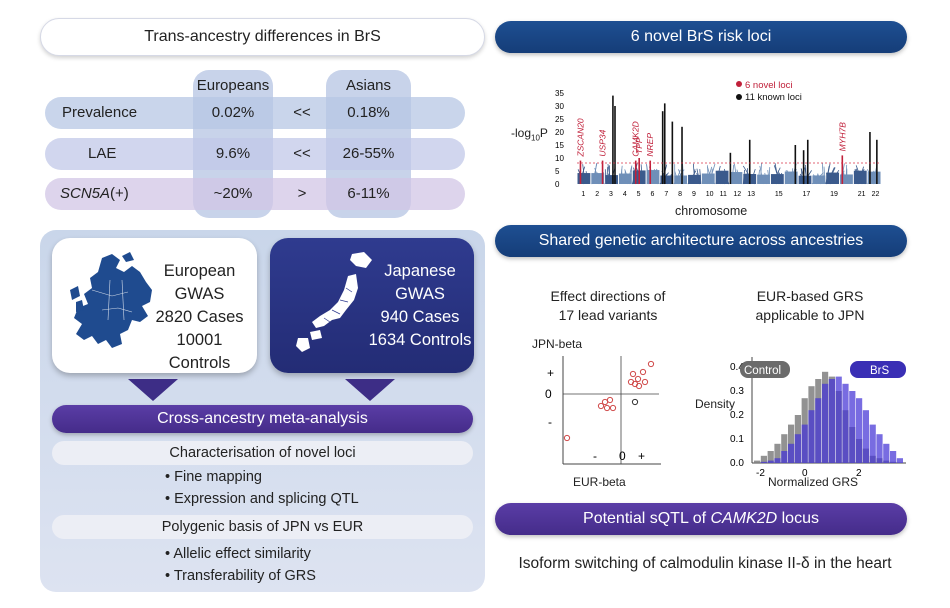  I want to click on novel-gene-label: CAMK2D, so click(636, 138).